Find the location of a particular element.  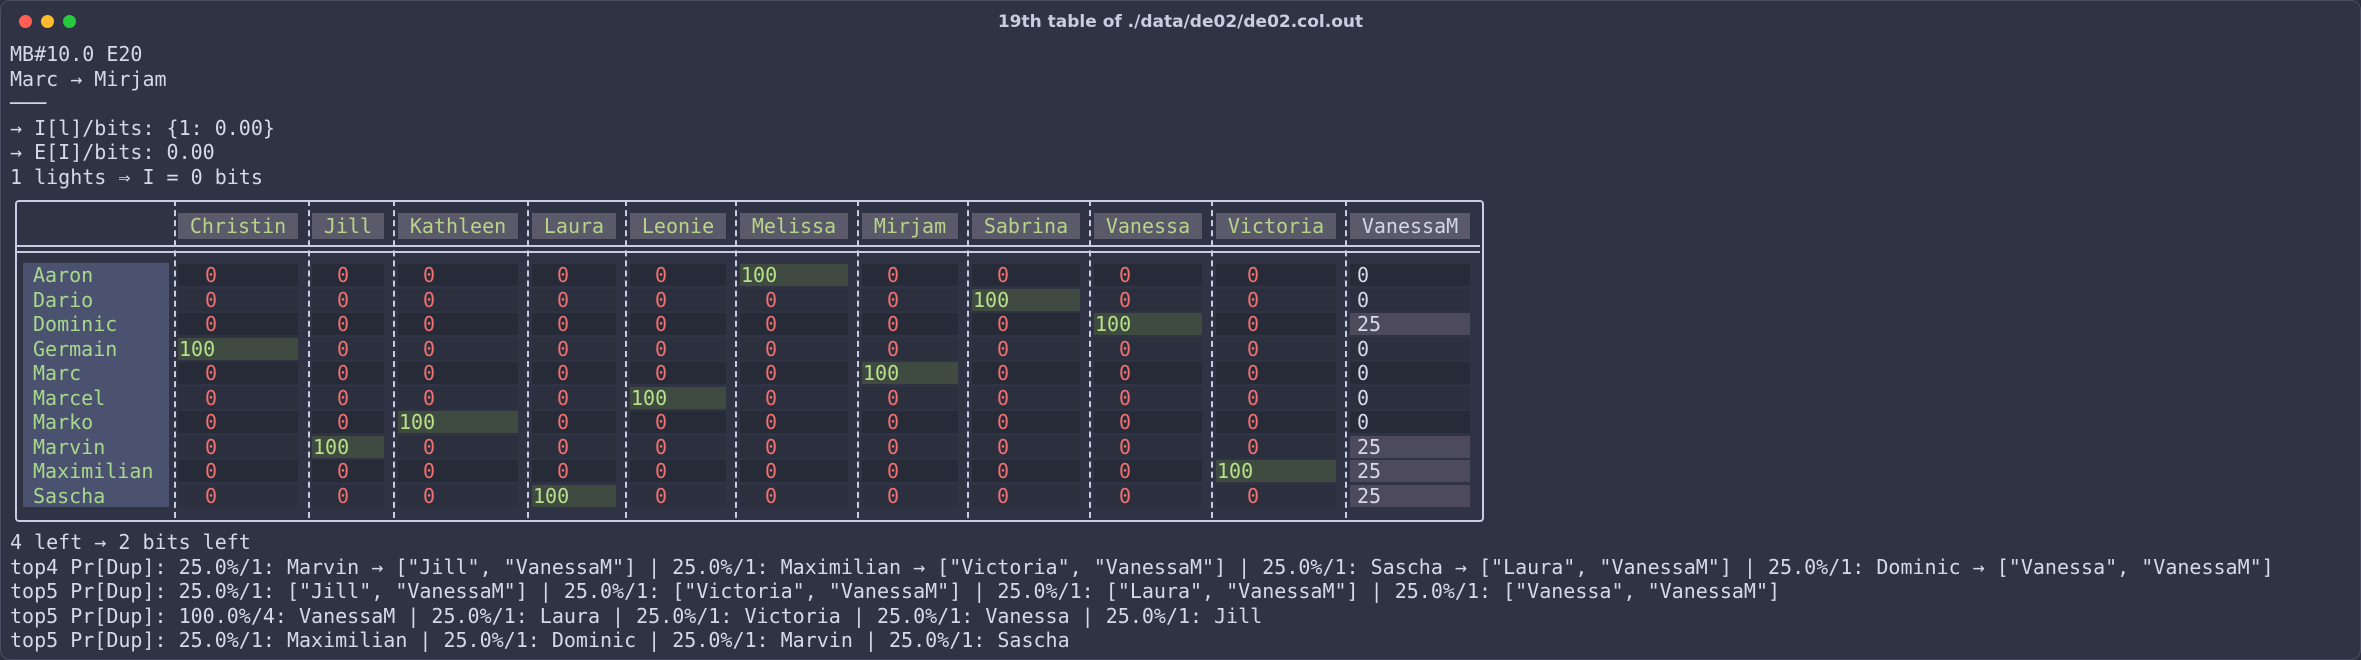

minimize-window-button is located at coordinates (47, 21).